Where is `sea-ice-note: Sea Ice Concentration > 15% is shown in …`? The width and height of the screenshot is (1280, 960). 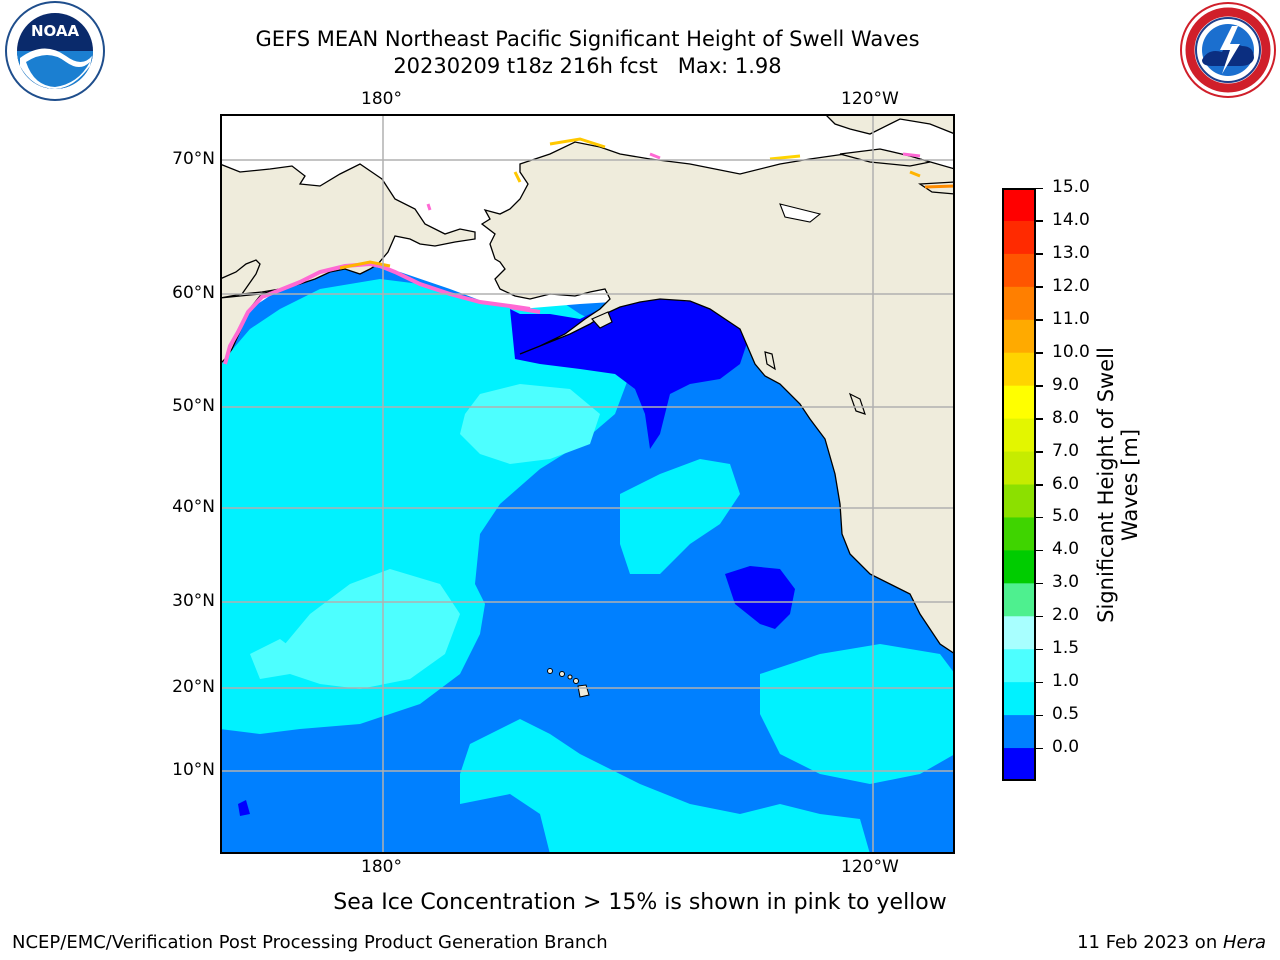
sea-ice-note: Sea Ice Concentration > 15% is shown in … is located at coordinates (640, 902).